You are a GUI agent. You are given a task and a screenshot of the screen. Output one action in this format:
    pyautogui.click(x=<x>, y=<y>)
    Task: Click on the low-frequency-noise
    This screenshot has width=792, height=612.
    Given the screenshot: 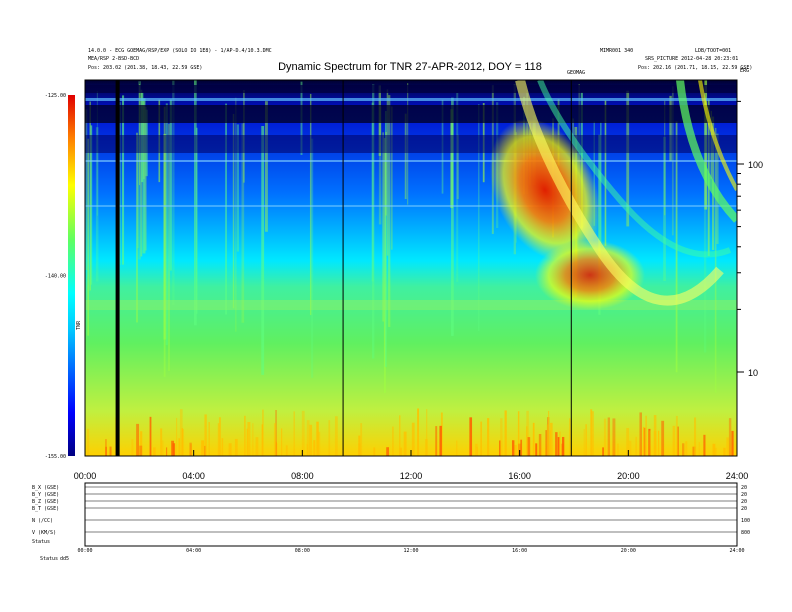 What is the action you would take?
    pyautogui.click(x=410, y=432)
    